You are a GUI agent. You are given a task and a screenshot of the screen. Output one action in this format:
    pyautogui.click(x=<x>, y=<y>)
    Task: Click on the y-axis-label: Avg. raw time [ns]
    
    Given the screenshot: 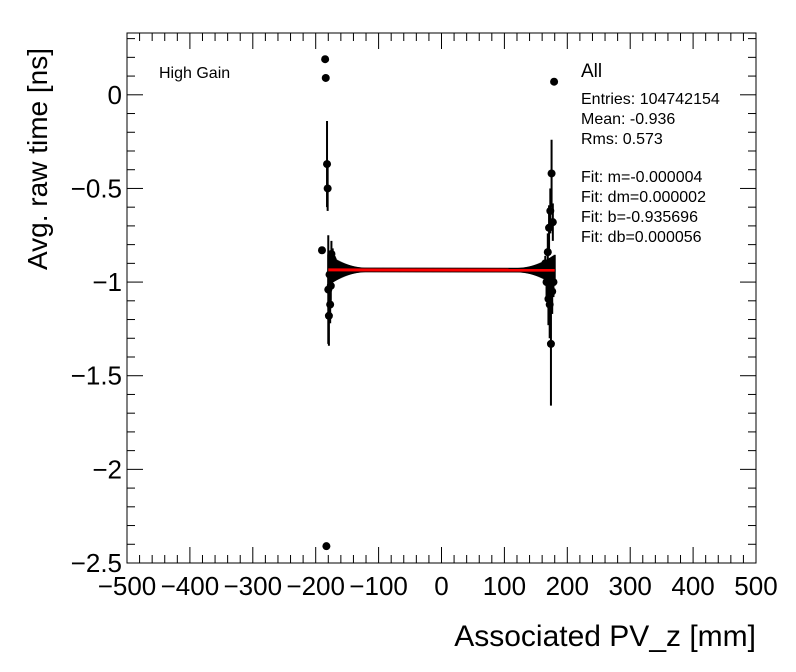 What is the action you would take?
    pyautogui.click(x=37, y=158)
    